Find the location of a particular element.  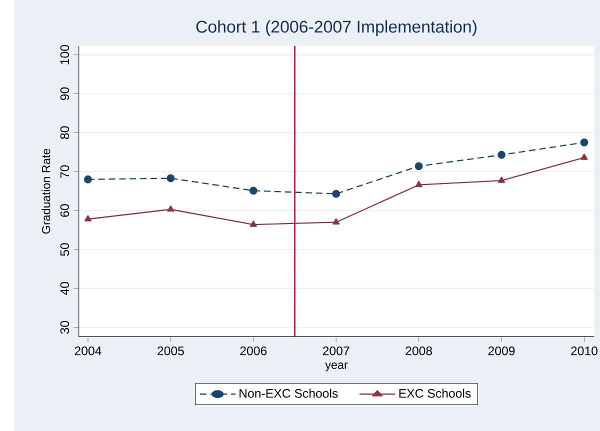

y-tick-label: 60 is located at coordinates (65, 210).